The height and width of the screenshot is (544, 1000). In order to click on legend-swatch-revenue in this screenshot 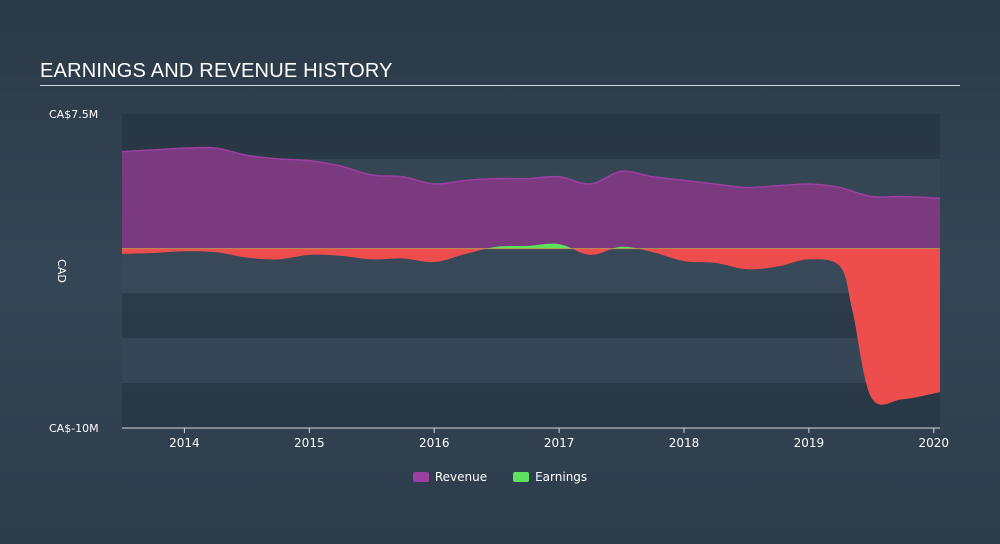, I will do `click(420, 477)`.